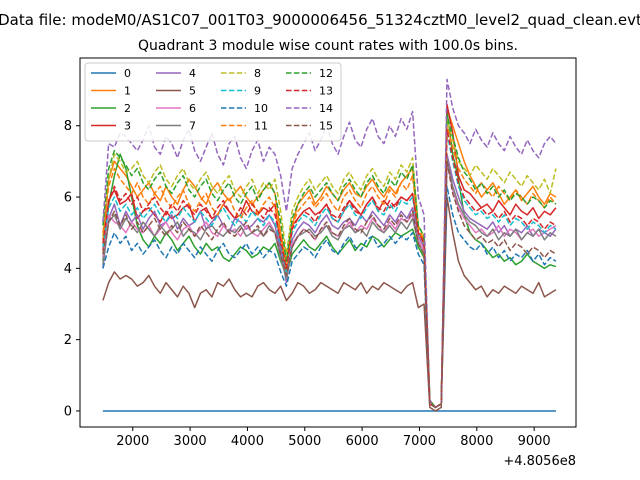 The width and height of the screenshot is (640, 480). What do you see at coordinates (476, 441) in the screenshot?
I see `x-tick-label: 8000` at bounding box center [476, 441].